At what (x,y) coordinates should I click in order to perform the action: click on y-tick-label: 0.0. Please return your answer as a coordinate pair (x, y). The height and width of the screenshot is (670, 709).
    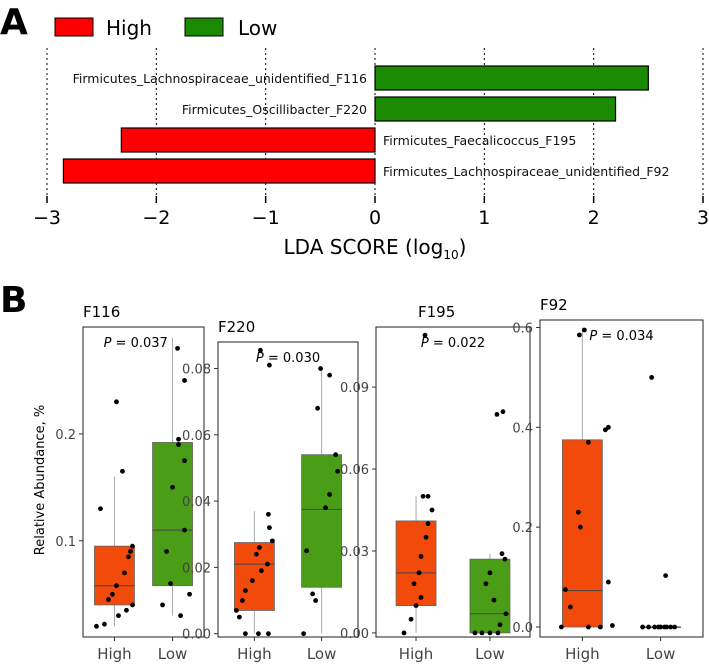
    Looking at the image, I should click on (522, 628).